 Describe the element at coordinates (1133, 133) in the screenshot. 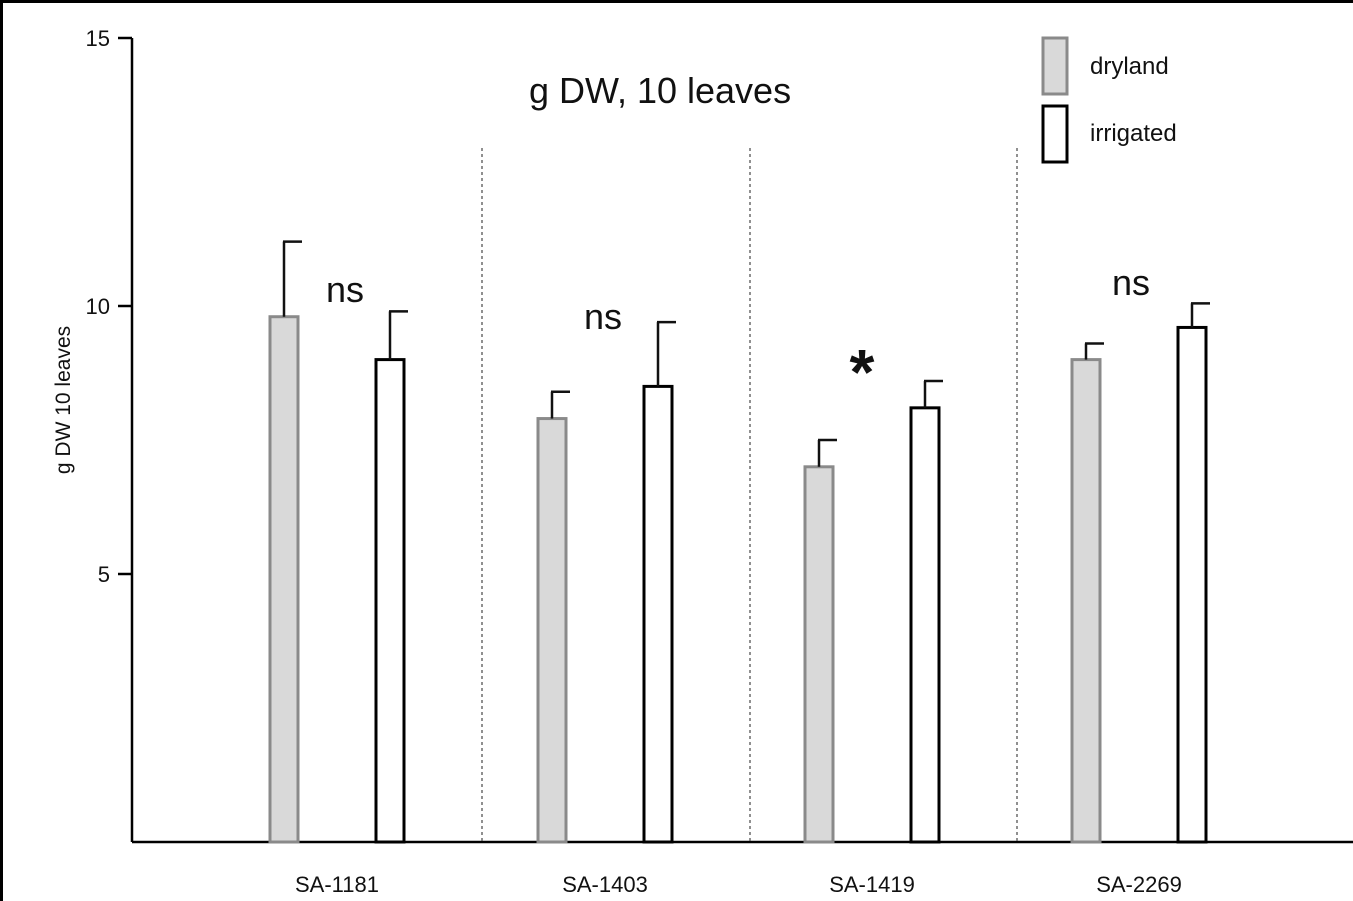

I see `legend-label-irrigated: irrigated` at that location.